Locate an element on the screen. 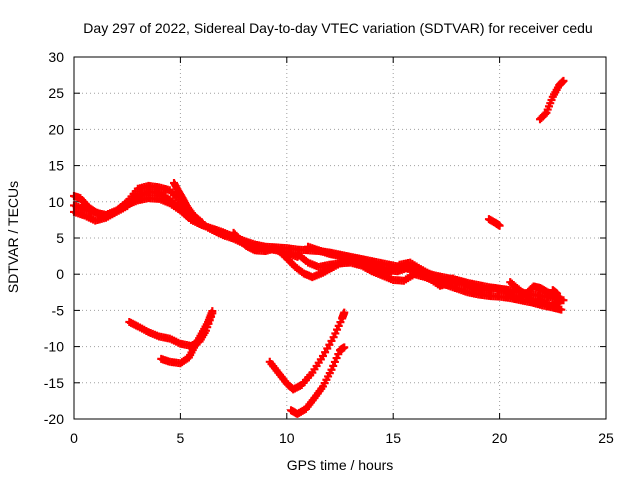 The height and width of the screenshot is (480, 640). y-tick-label: 5 is located at coordinates (60, 238).